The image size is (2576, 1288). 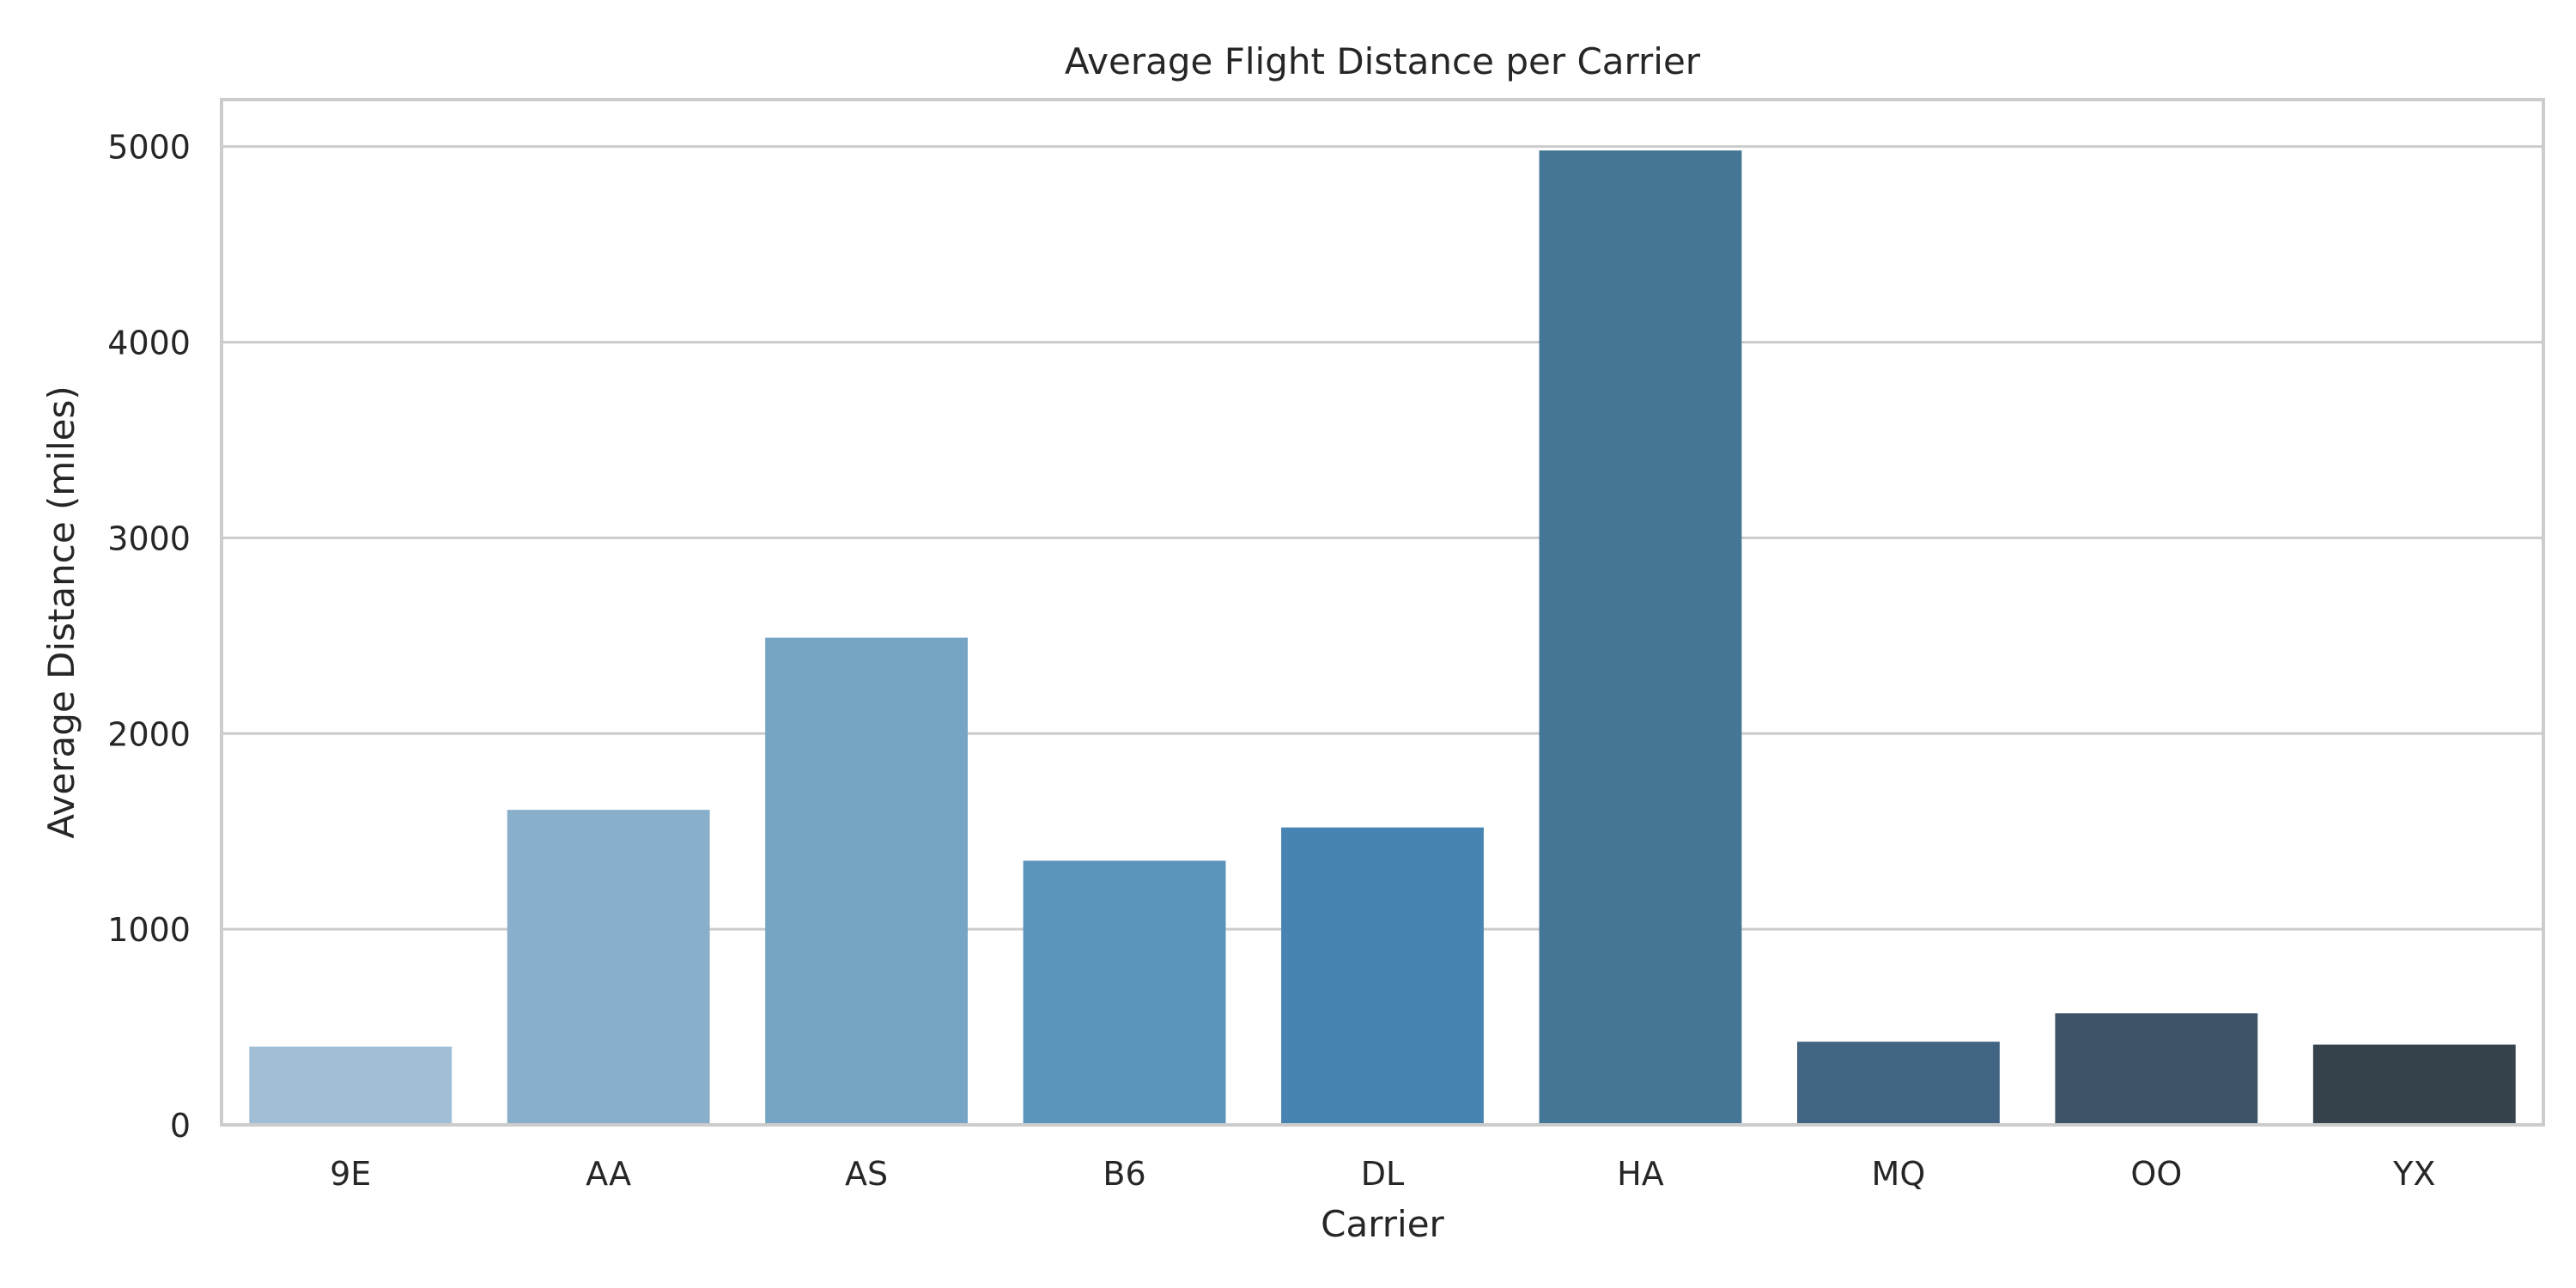 What do you see at coordinates (180, 1126) in the screenshot?
I see `y-tick-label: 0` at bounding box center [180, 1126].